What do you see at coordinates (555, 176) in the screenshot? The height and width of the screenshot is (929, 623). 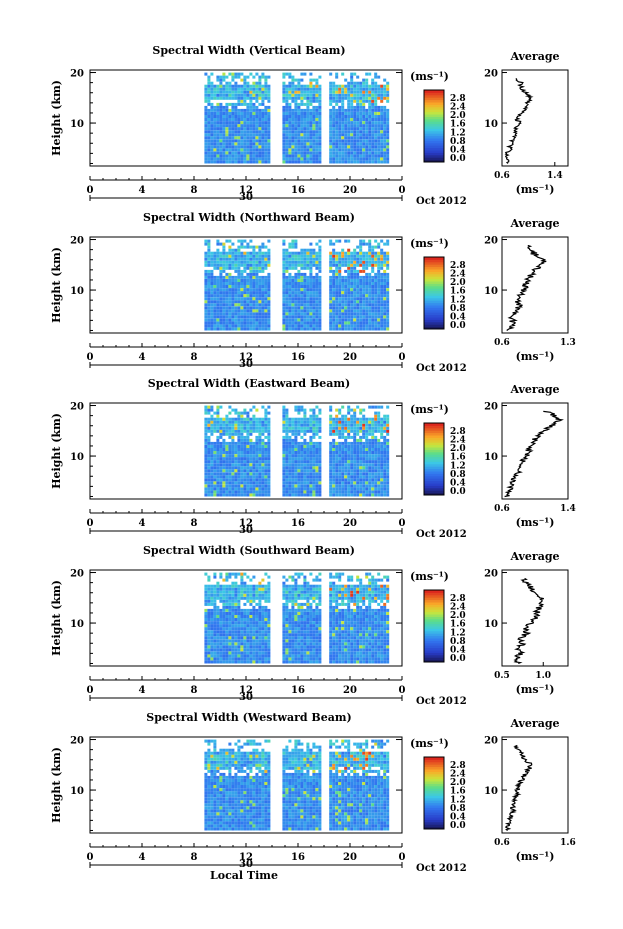 I see `avg-x-tick-label: 1.4` at bounding box center [555, 176].